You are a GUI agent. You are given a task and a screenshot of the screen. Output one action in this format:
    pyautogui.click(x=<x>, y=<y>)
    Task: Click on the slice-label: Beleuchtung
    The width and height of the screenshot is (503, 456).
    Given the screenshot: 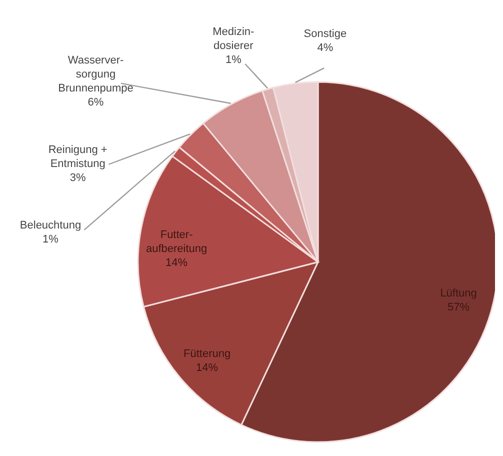 What is the action you would take?
    pyautogui.click(x=51, y=225)
    